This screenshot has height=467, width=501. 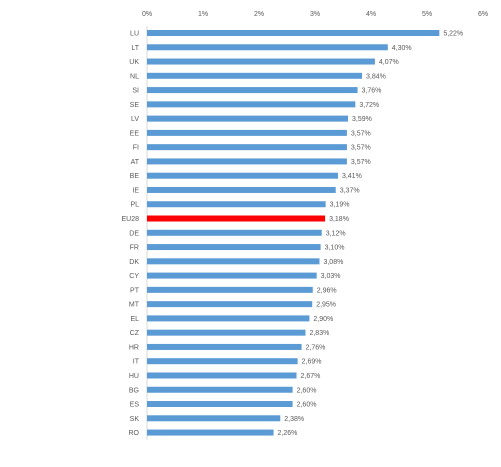 I want to click on value-label: 3,19%, so click(x=340, y=205).